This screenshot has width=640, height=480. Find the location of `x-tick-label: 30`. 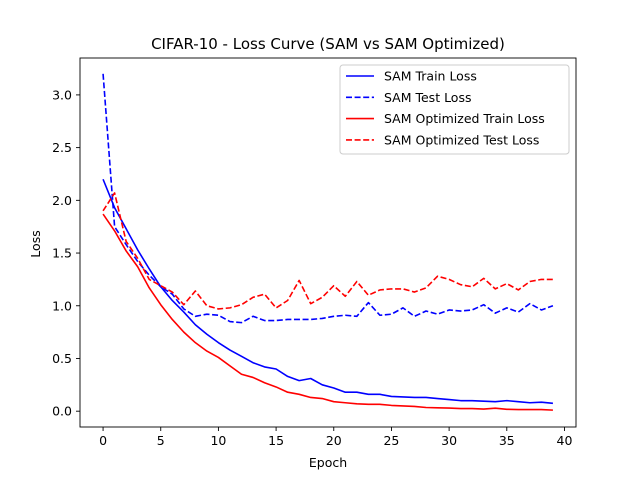

x-tick-label: 30 is located at coordinates (449, 440).